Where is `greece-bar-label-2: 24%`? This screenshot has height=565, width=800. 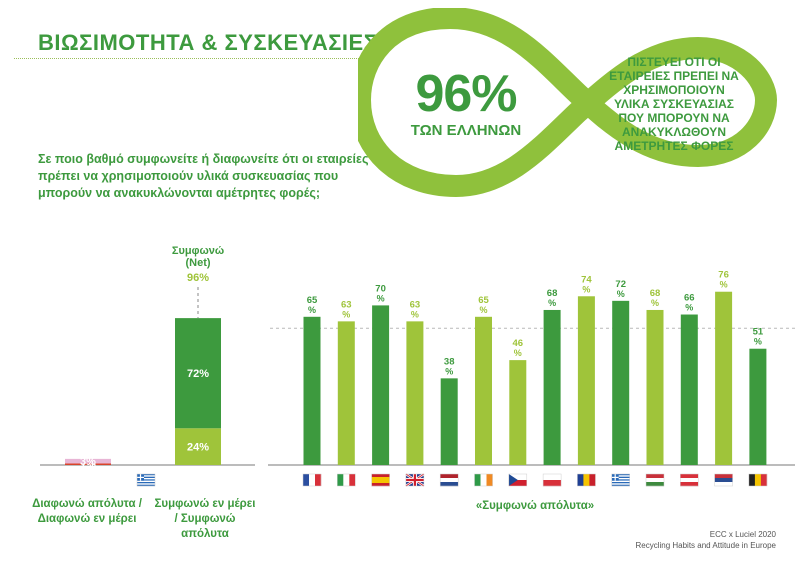
greece-bar-label-2: 24% is located at coordinates (198, 448).